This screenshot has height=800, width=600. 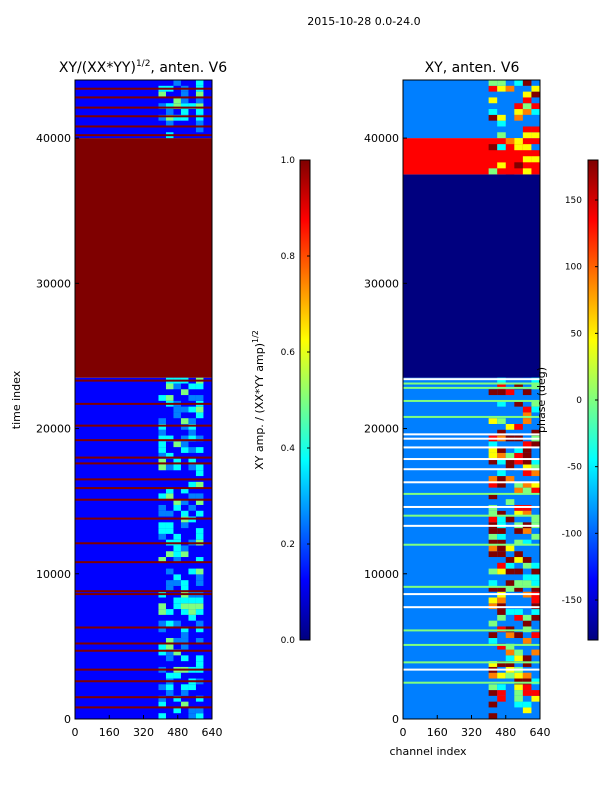 What do you see at coordinates (109, 732) in the screenshot?
I see `amplitude-x-tick-label: 160` at bounding box center [109, 732].